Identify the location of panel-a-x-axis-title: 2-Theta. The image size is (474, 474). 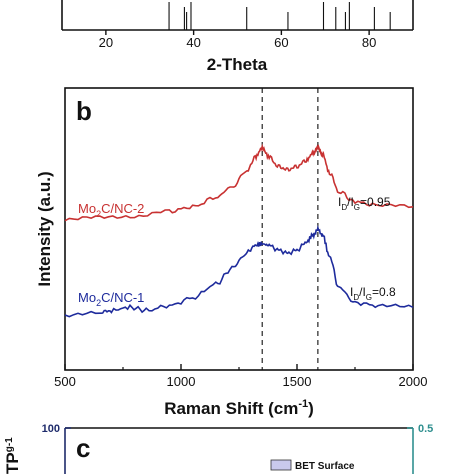
(237, 64).